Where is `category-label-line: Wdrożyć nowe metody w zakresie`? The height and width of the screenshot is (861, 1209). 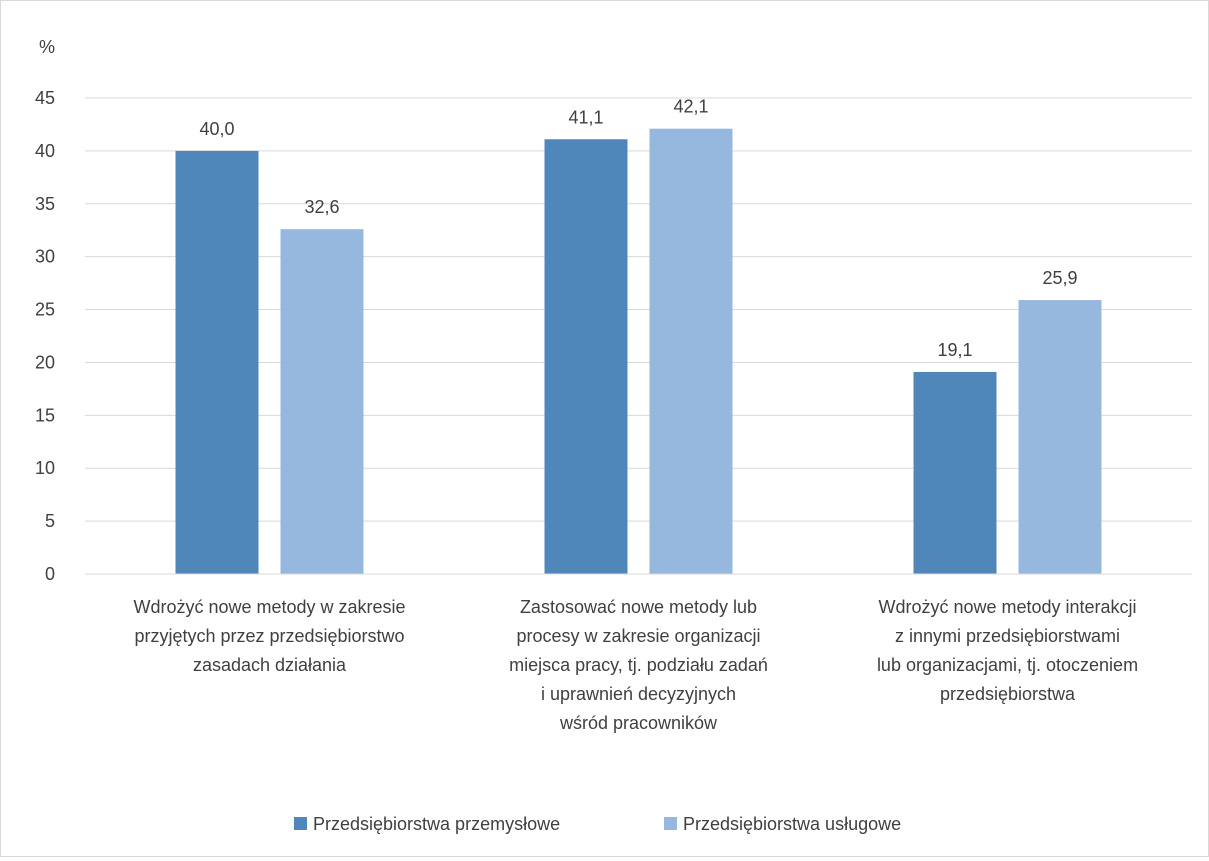
category-label-line: Wdrożyć nowe metody w zakresie is located at coordinates (269, 607).